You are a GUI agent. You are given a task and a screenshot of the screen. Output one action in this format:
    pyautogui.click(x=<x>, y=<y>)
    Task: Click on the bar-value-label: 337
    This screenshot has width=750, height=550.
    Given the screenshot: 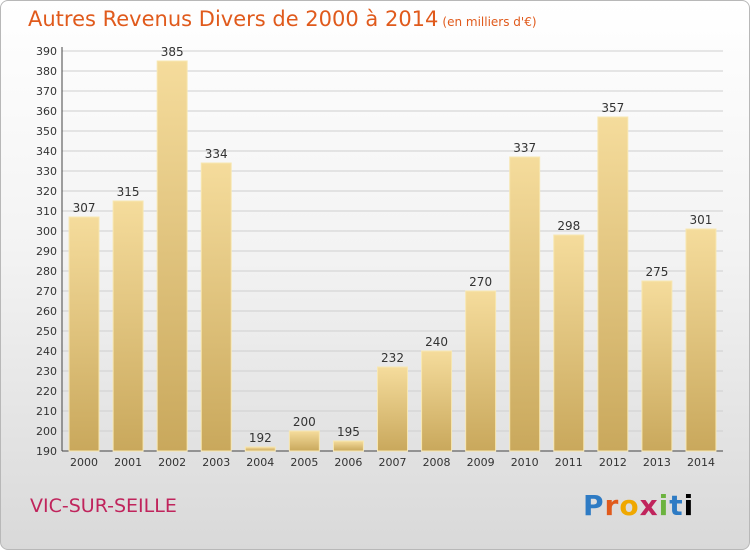 What is the action you would take?
    pyautogui.click(x=524, y=148)
    